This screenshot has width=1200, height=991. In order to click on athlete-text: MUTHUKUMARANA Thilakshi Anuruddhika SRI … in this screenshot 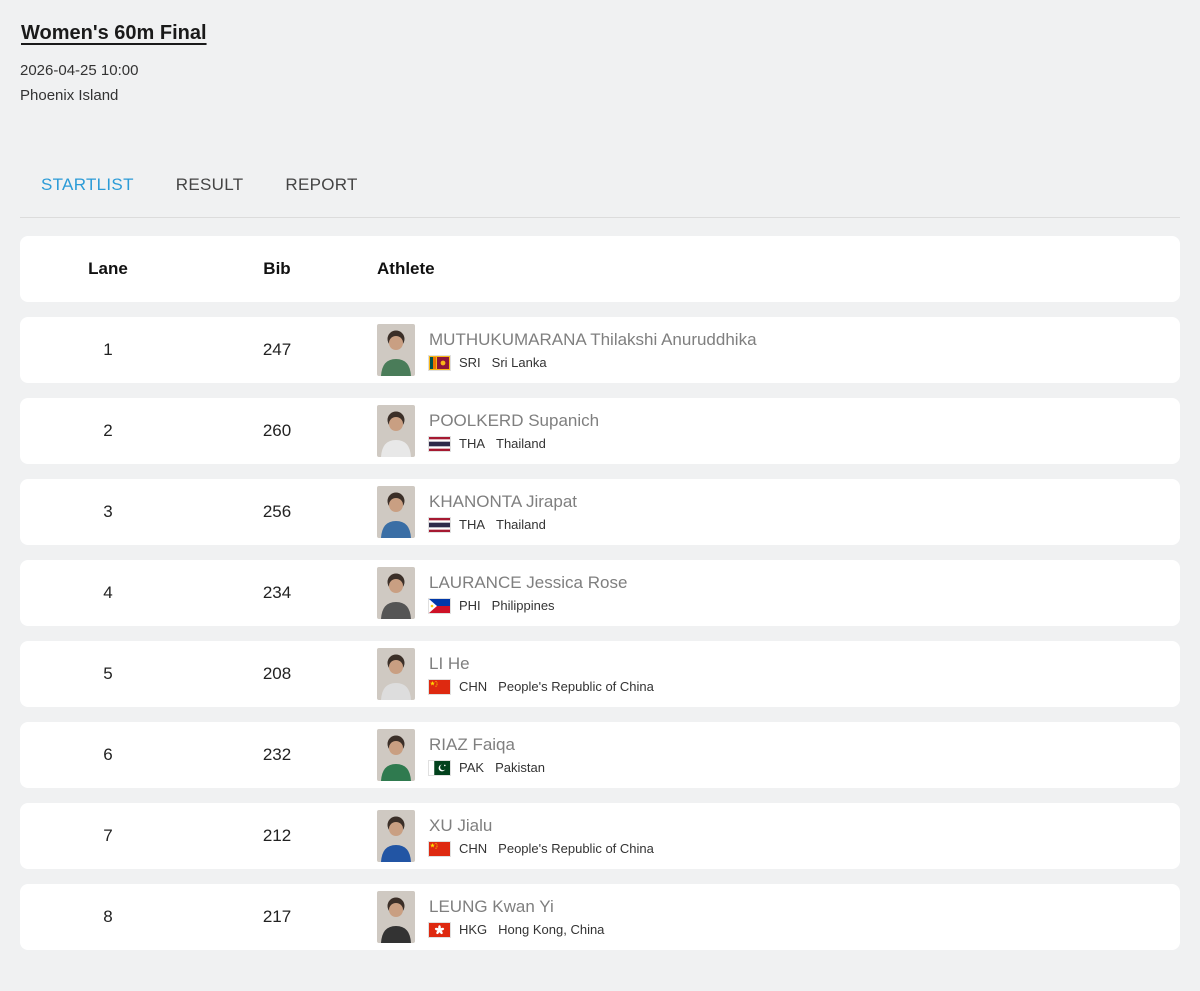, I will do `click(593, 350)`.